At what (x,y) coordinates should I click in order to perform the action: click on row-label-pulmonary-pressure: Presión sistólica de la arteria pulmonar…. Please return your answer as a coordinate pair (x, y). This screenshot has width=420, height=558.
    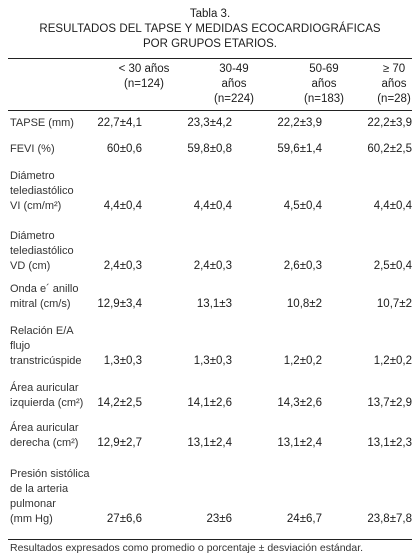
    Looking at the image, I should click on (50, 496).